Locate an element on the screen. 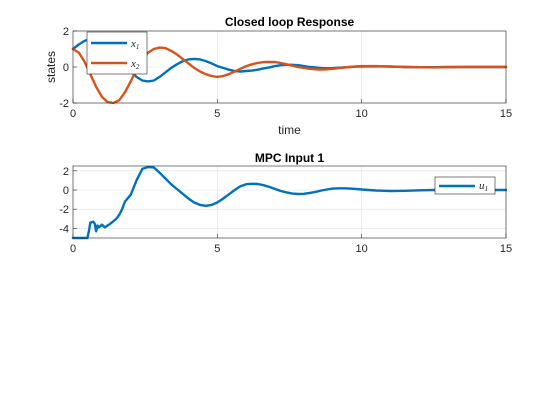 This screenshot has width=560, height=420. legend-box is located at coordinates (117, 53).